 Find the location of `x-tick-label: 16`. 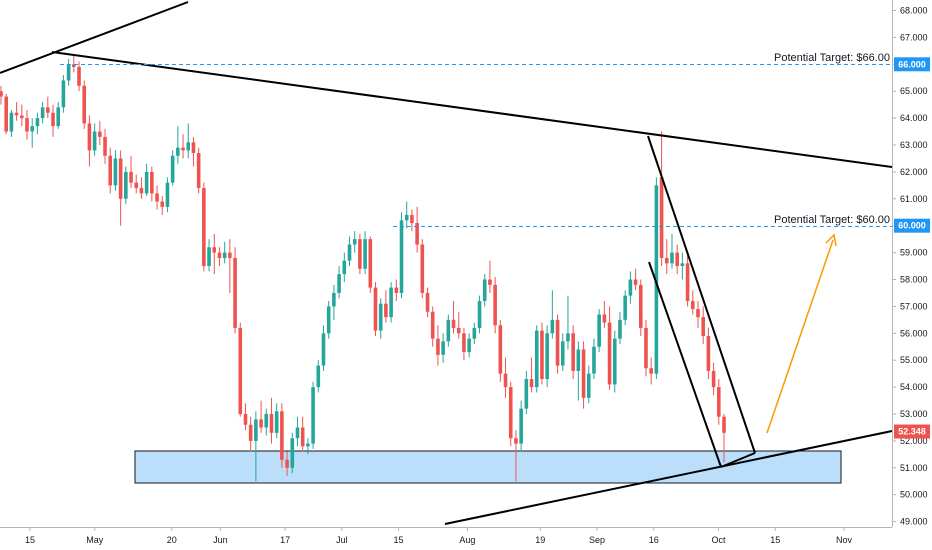

x-tick-label: 16 is located at coordinates (654, 540).